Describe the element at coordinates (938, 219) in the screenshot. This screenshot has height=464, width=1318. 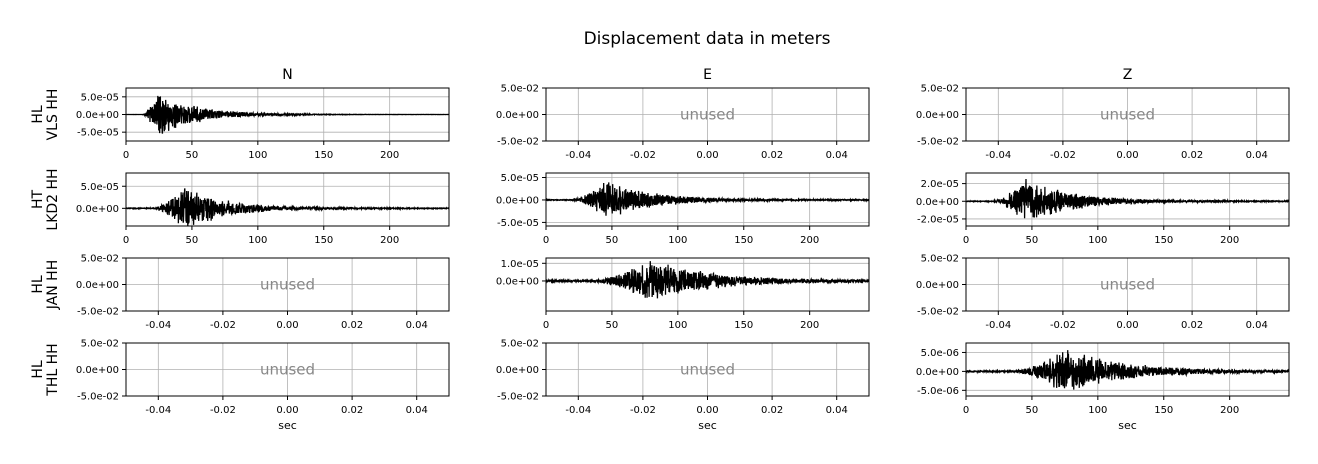
I see `y-tick-label: -2.0e-05` at that location.